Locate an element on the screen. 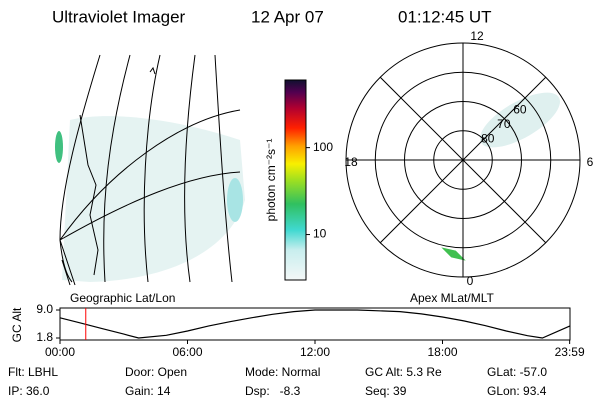 The height and width of the screenshot is (400, 600). alt-frame is located at coordinates (315, 324).